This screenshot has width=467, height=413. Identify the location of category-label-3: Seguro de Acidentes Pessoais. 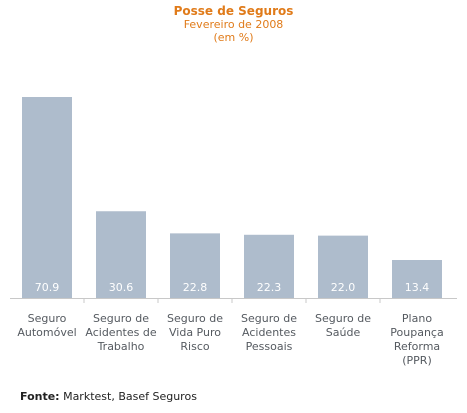
(269, 332).